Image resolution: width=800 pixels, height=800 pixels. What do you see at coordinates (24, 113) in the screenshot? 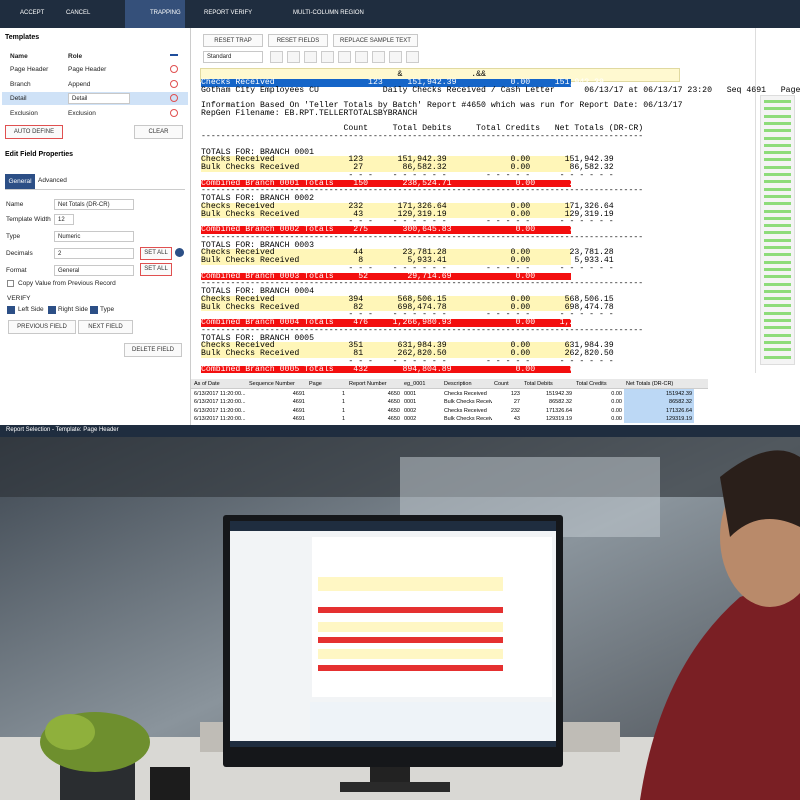
I see `template-name: Exclusion` at bounding box center [24, 113].